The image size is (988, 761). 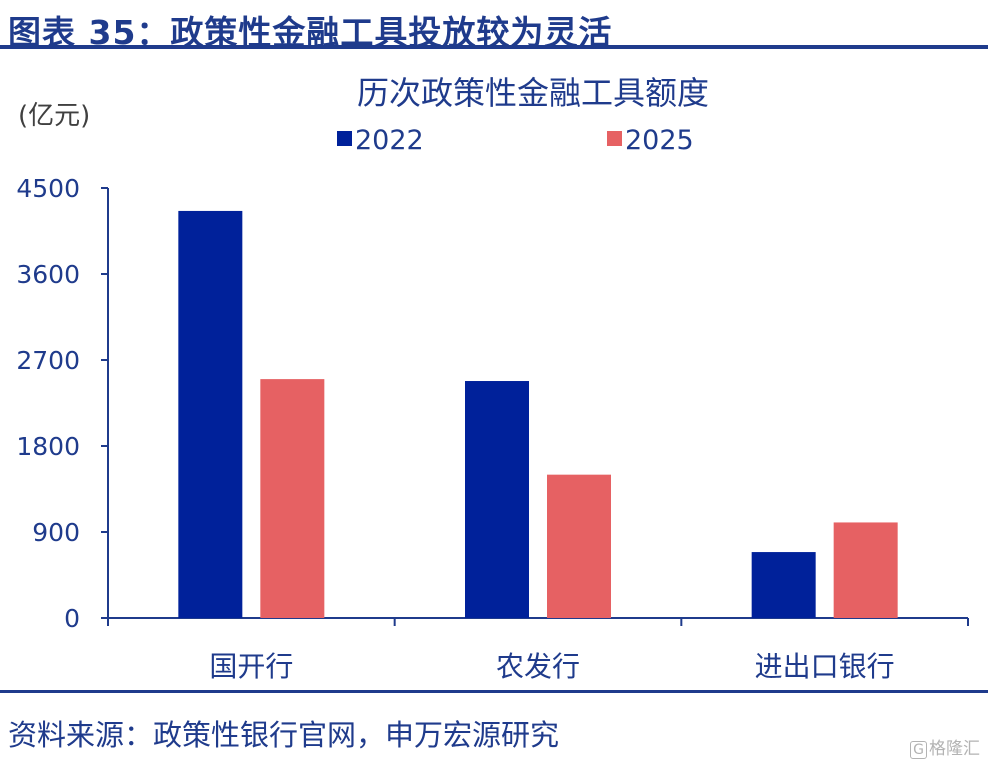 I want to click on watermark: G 格隆汇, so click(x=945, y=746).